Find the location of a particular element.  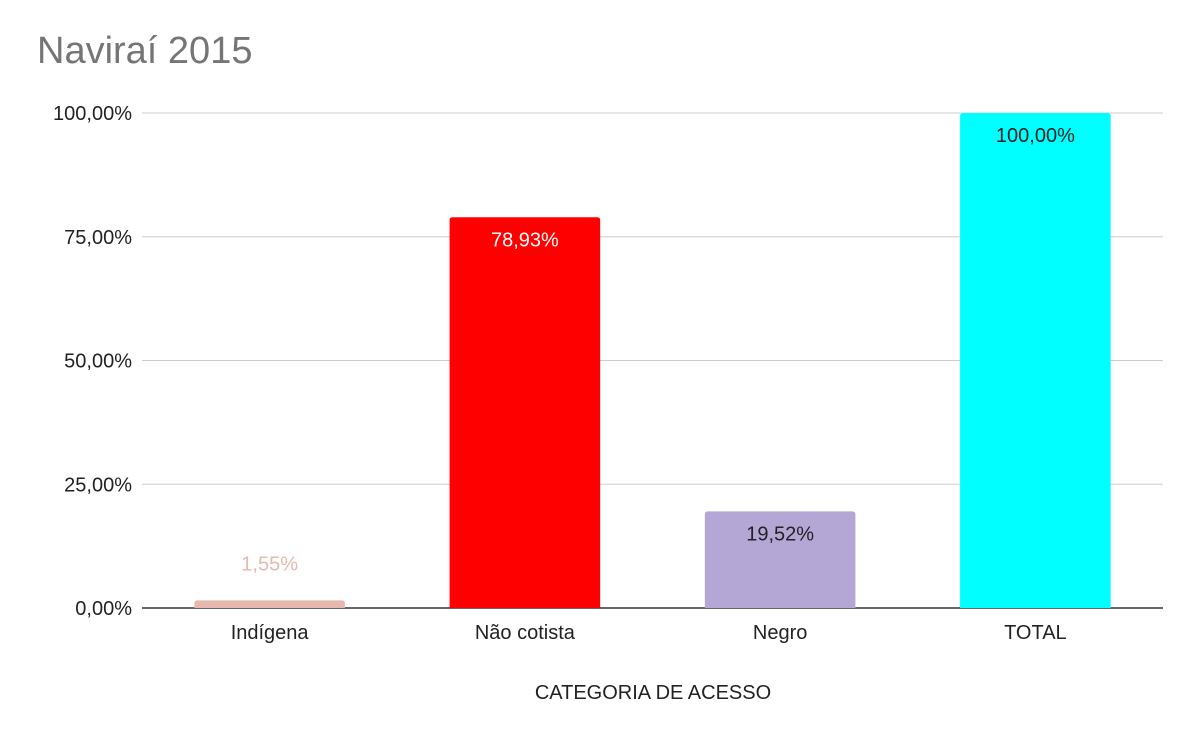

x-tick-label: Não cotista is located at coordinates (525, 633).